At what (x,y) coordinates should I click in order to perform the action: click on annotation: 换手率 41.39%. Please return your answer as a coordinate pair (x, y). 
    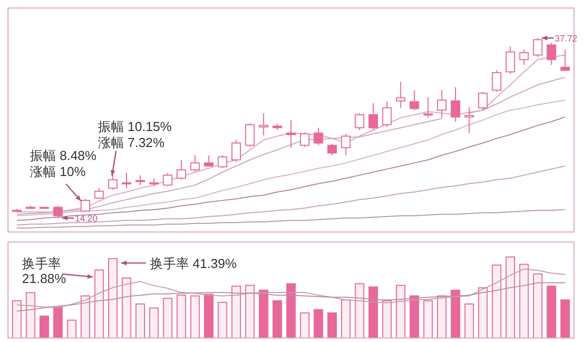
    Looking at the image, I should click on (194, 263).